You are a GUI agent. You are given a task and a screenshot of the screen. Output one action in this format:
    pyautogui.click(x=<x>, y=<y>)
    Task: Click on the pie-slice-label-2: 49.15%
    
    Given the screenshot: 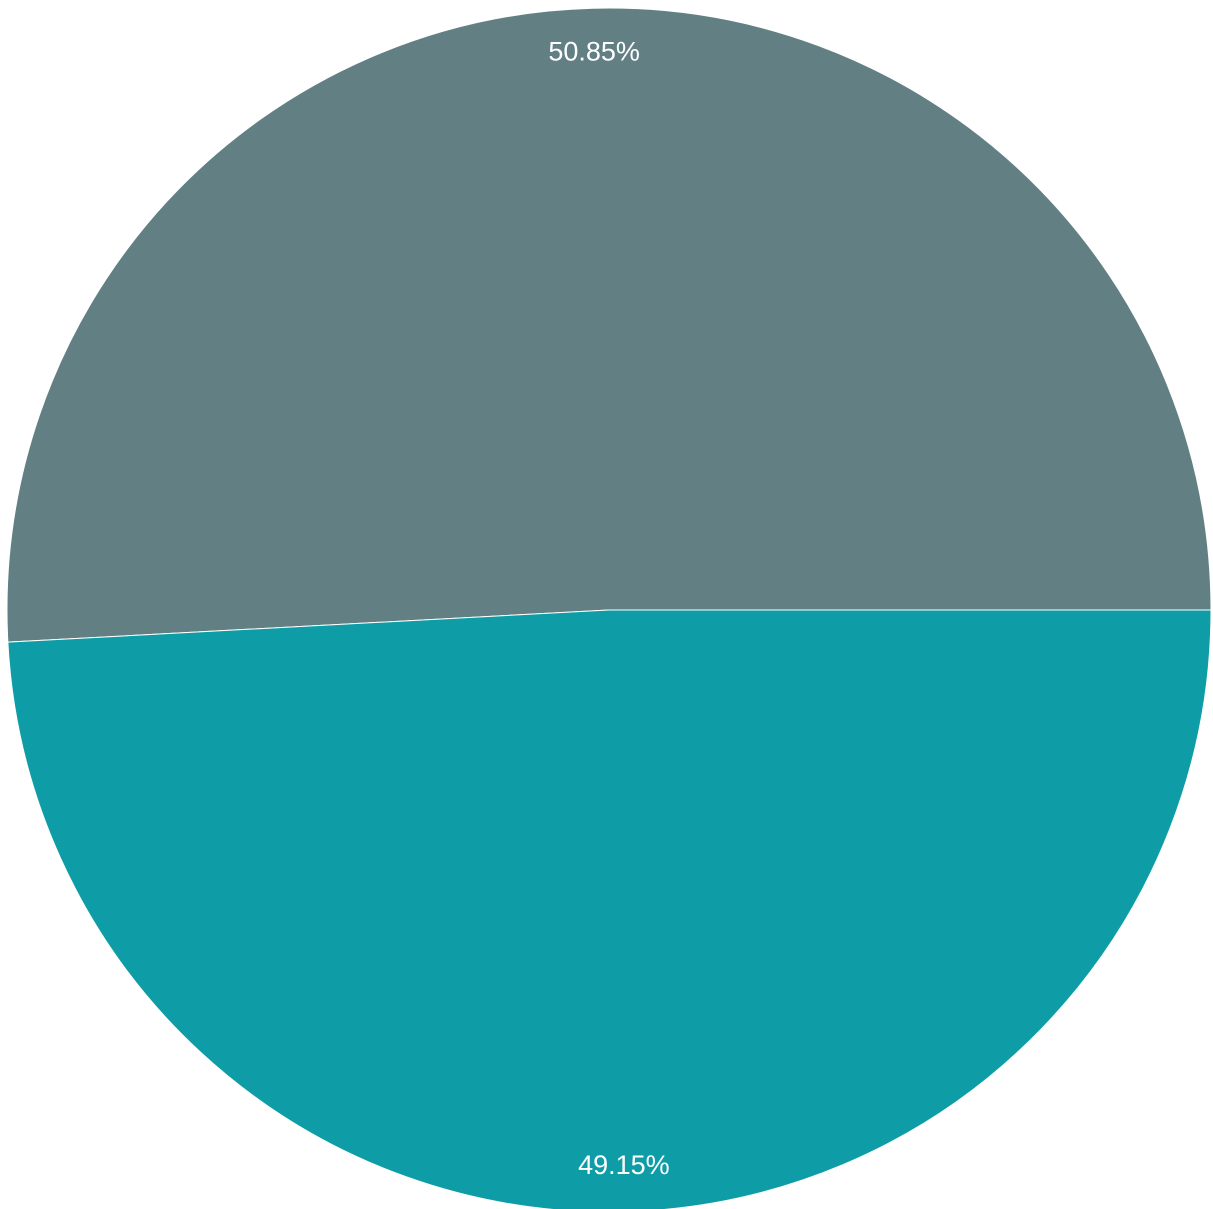 What is the action you would take?
    pyautogui.click(x=624, y=1165)
    